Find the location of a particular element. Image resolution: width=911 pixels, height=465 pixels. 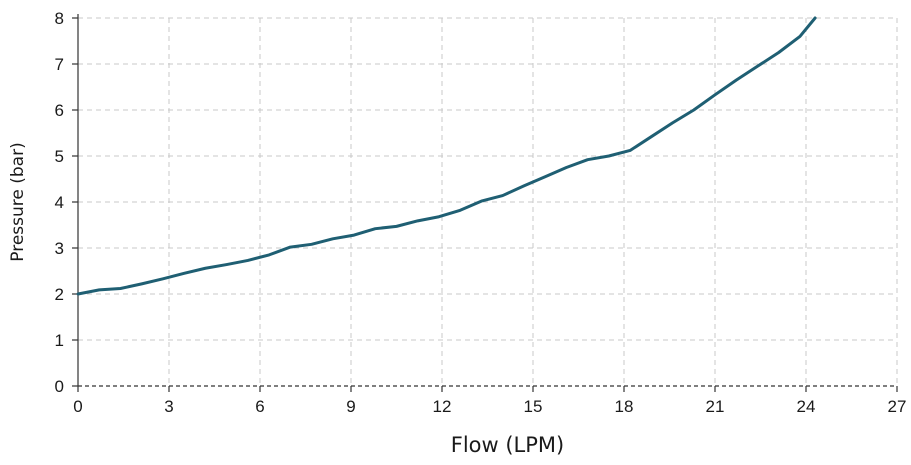

x-tick-label: 21 is located at coordinates (715, 406).